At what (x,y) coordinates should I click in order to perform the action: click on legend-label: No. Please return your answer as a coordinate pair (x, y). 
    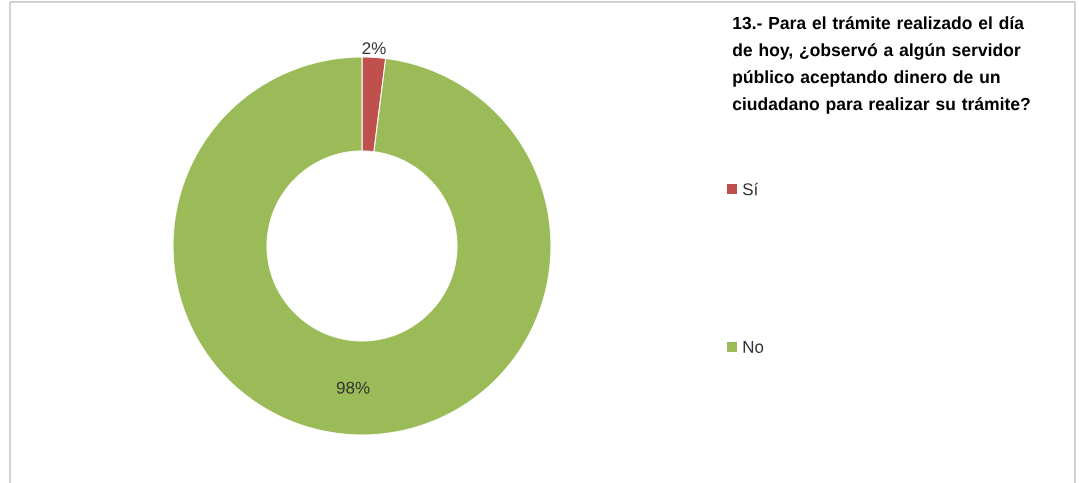
    Looking at the image, I should click on (753, 346).